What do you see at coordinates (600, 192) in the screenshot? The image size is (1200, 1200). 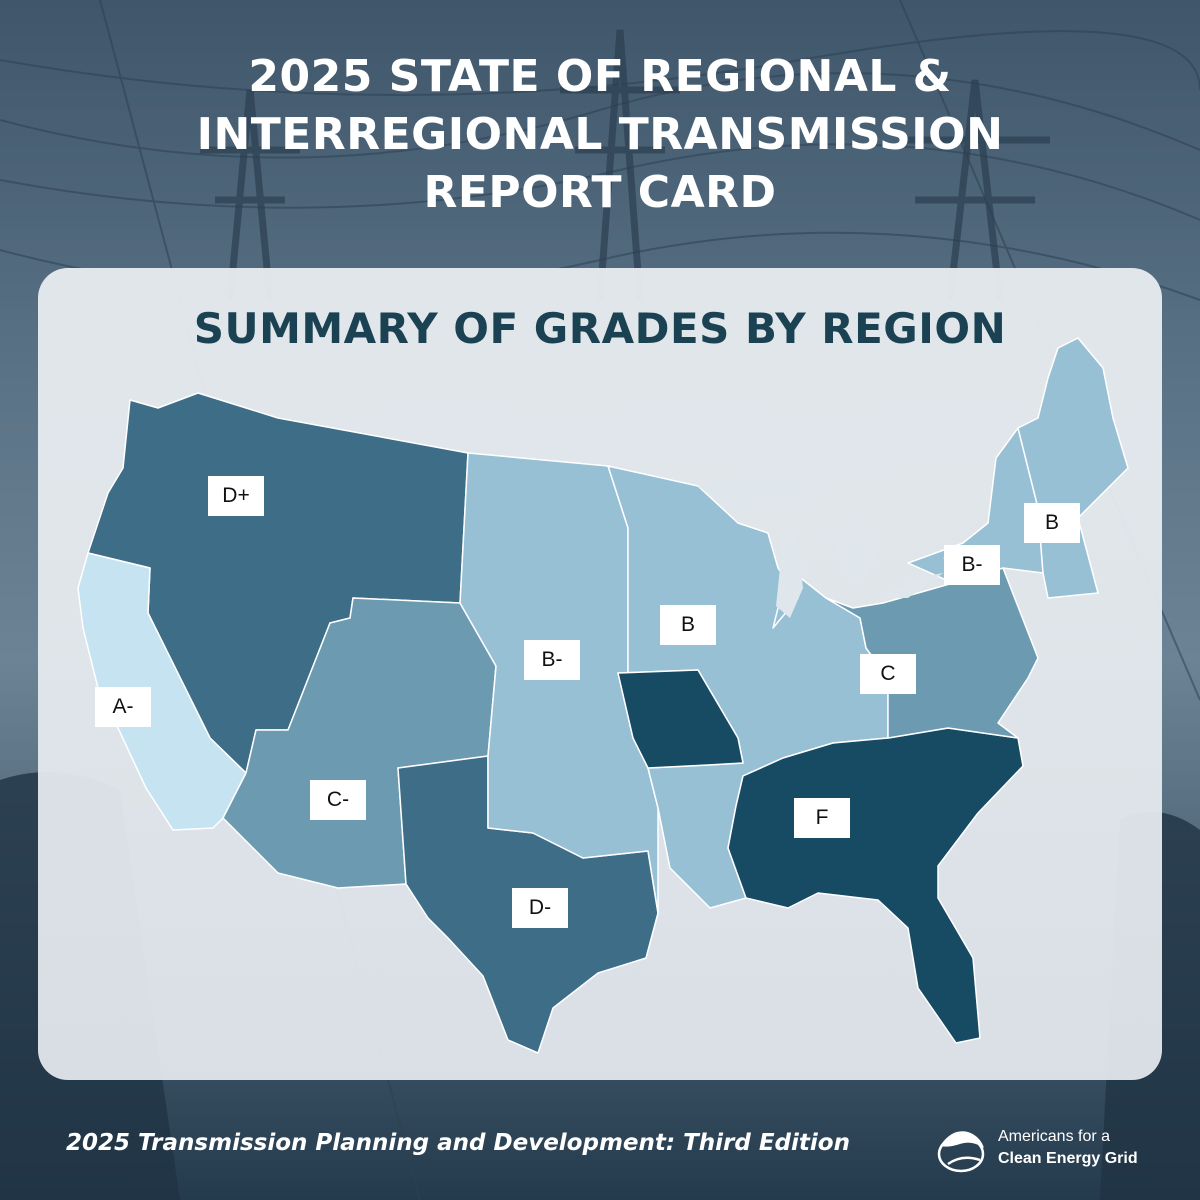 I see `title-line-3: REPORT CARD` at bounding box center [600, 192].